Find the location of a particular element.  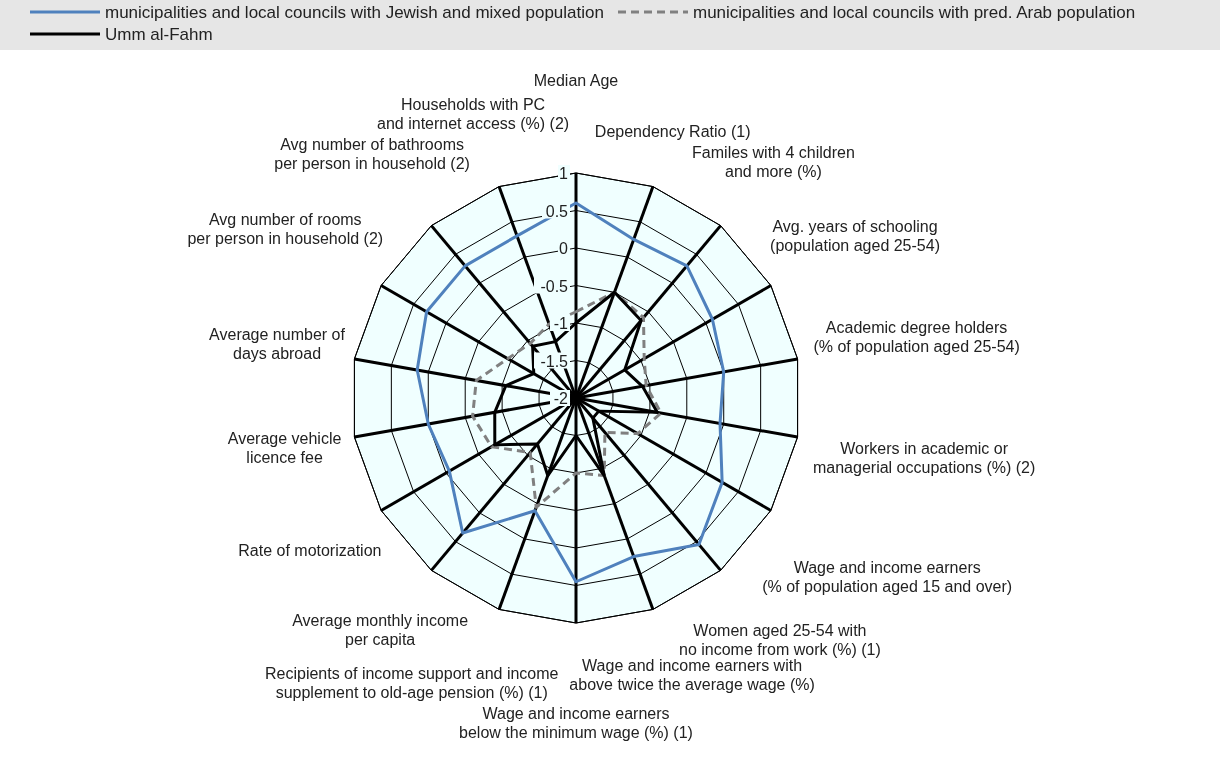

spoke-label: Average vehicle licence fee is located at coordinates (284, 448).